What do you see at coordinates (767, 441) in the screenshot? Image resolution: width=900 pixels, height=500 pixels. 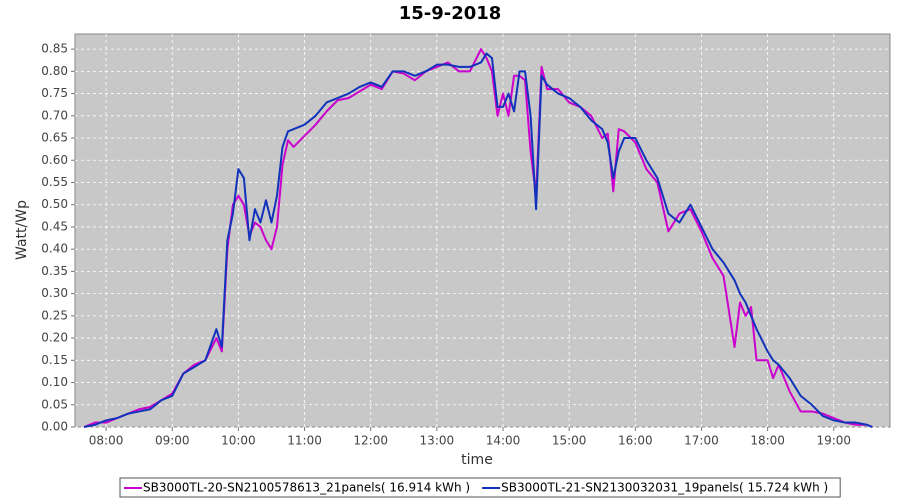 I see `x-tick-label: 18:00` at bounding box center [767, 441].